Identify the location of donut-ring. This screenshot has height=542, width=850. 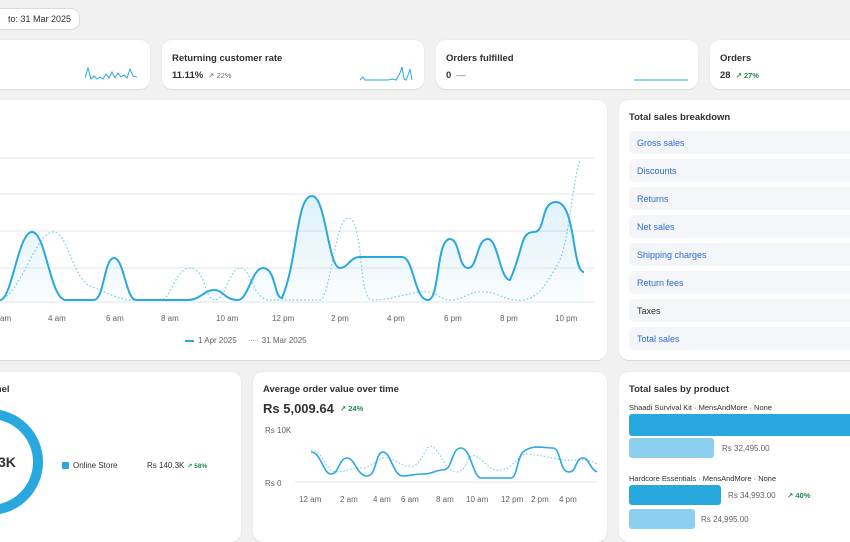
(21, 462).